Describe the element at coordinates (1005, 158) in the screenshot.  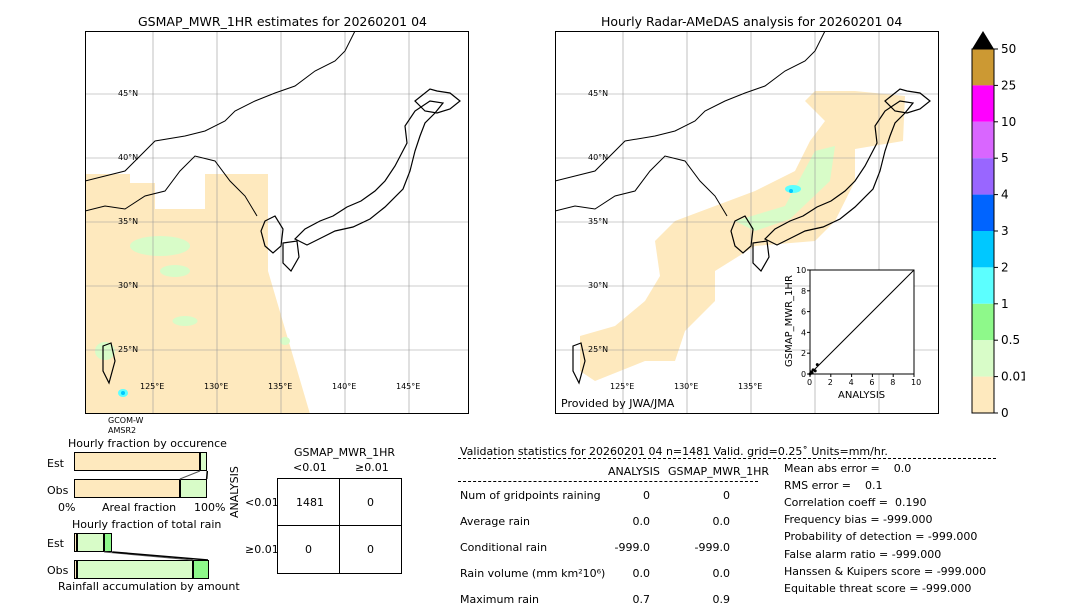
I see `colorbar-label: 5` at that location.